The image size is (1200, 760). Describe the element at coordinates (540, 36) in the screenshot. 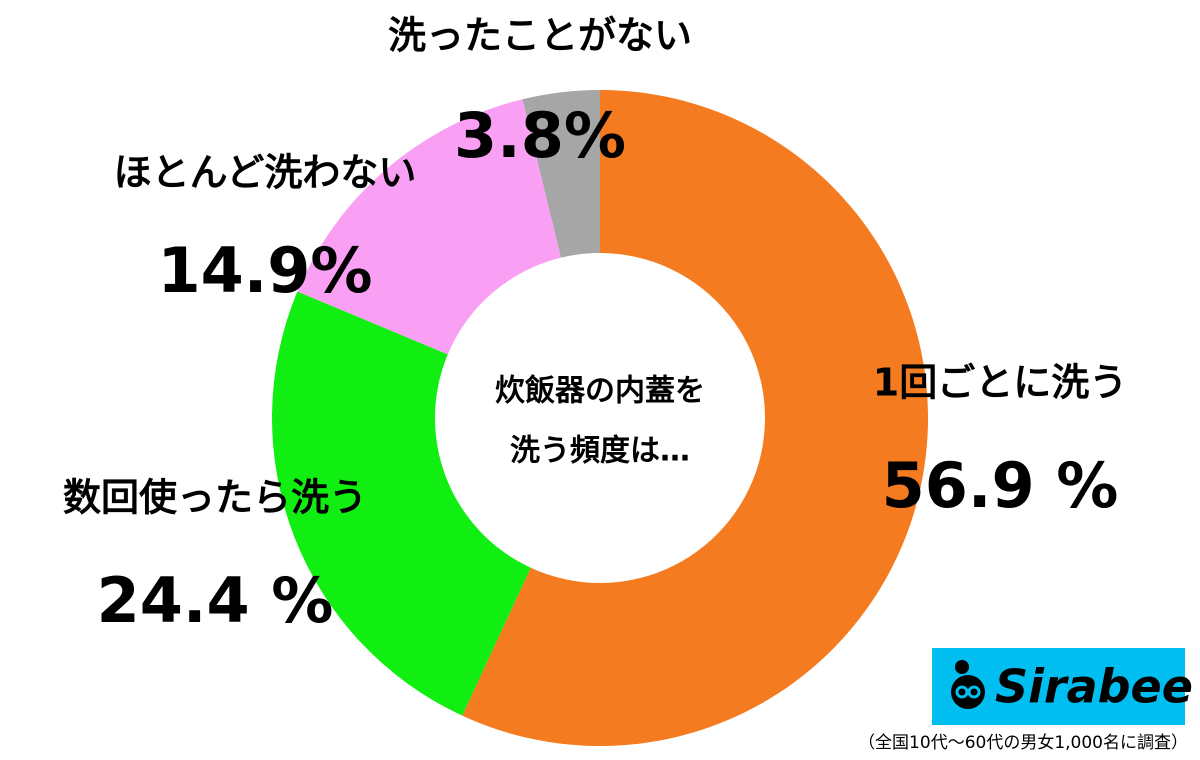

I see `category-label: 洗ったことがない` at that location.